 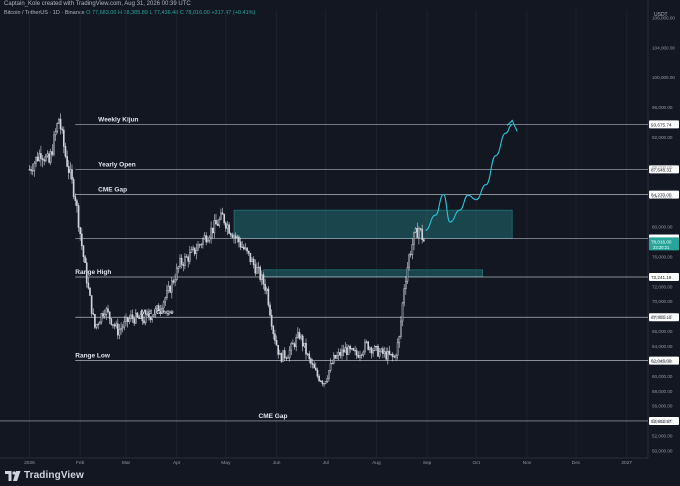 I want to click on symbol-name: Bitcoin / TetherUS · 1D · Binance, so click(x=44, y=13).